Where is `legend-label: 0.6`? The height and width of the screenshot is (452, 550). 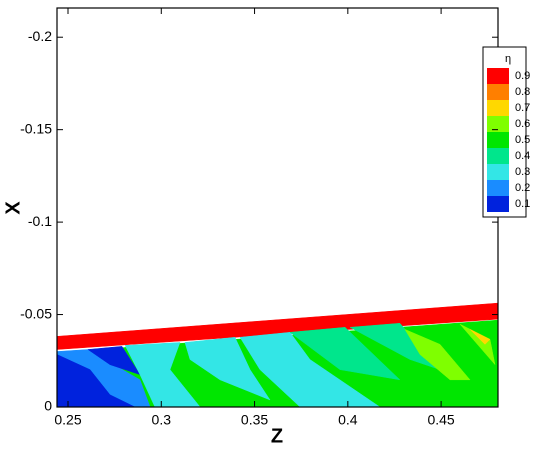
legend-label: 0.6 is located at coordinates (522, 124).